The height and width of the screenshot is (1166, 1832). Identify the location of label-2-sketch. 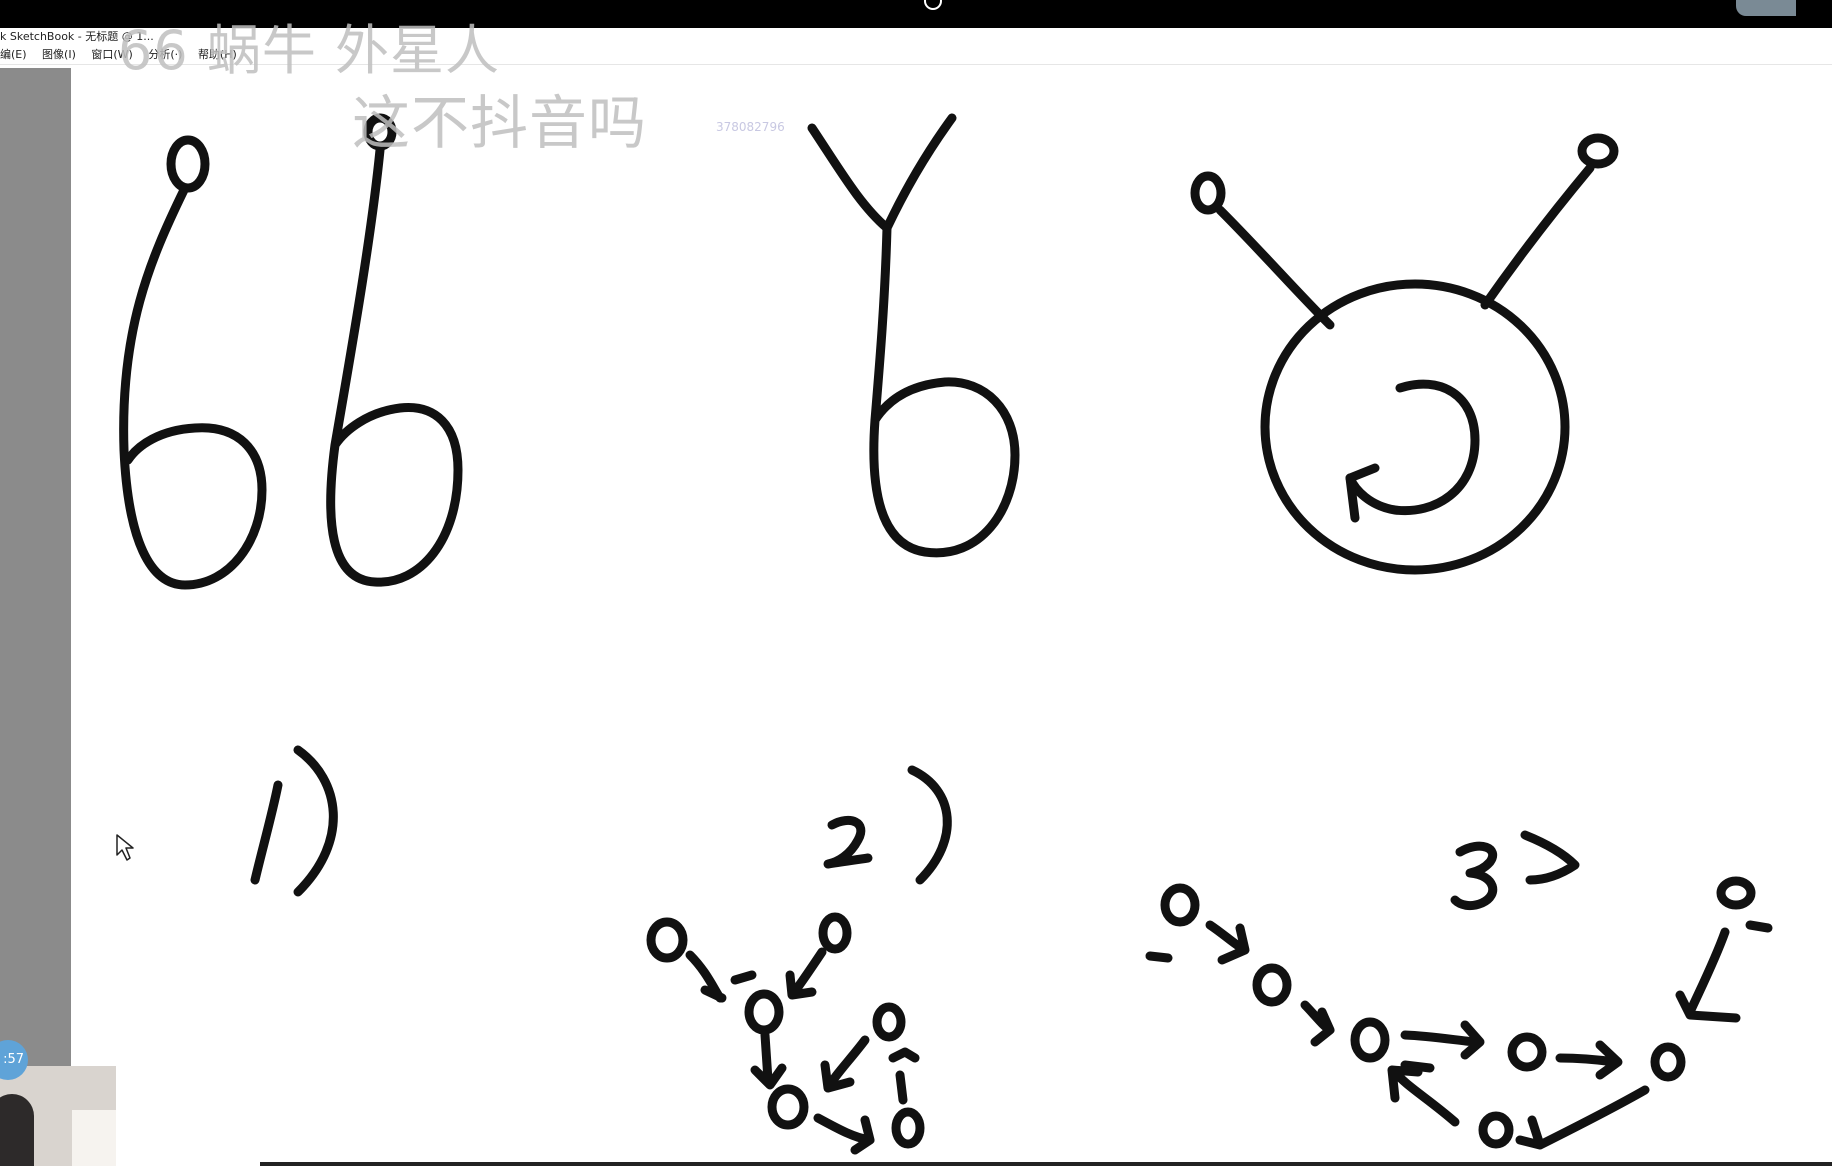
(887, 825).